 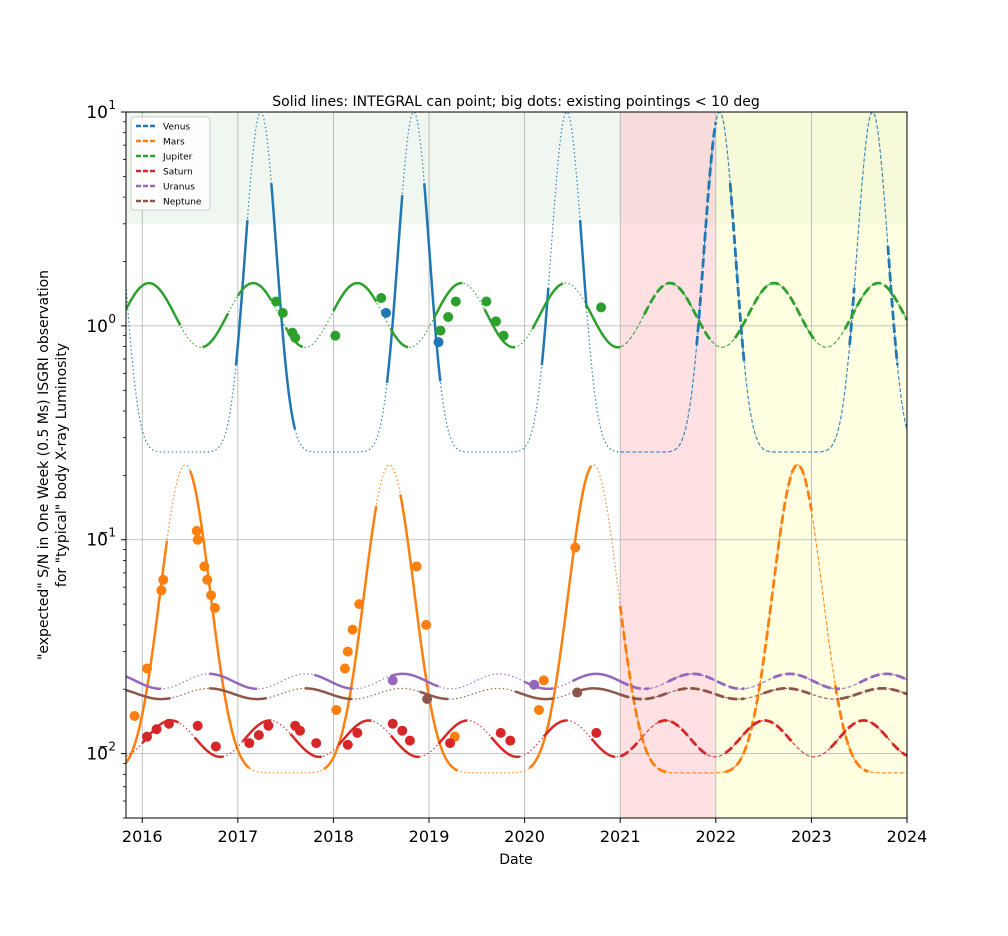 I want to click on y-axis-ticks: 10 110 010−110−2, so click(x=106, y=458).